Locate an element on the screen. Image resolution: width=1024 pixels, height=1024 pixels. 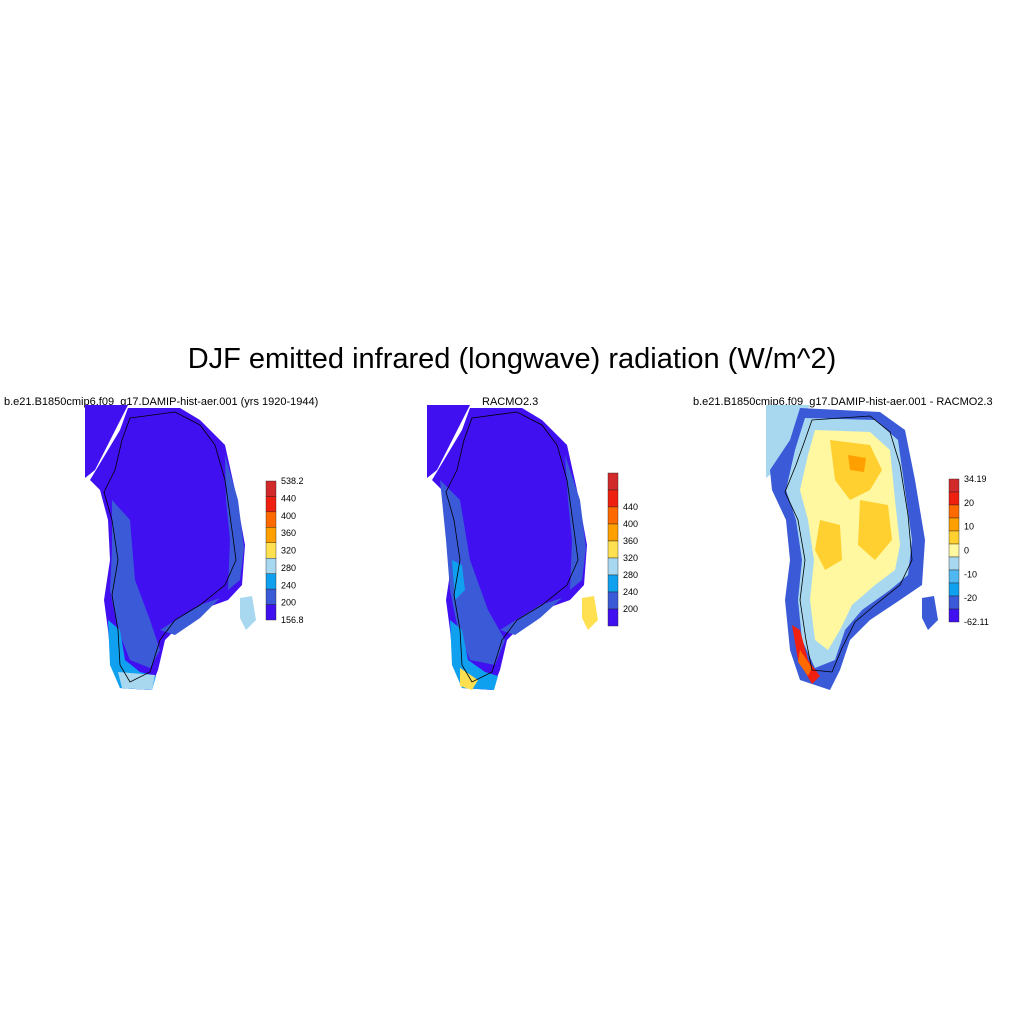
panel-3-island is located at coordinates (930, 613).